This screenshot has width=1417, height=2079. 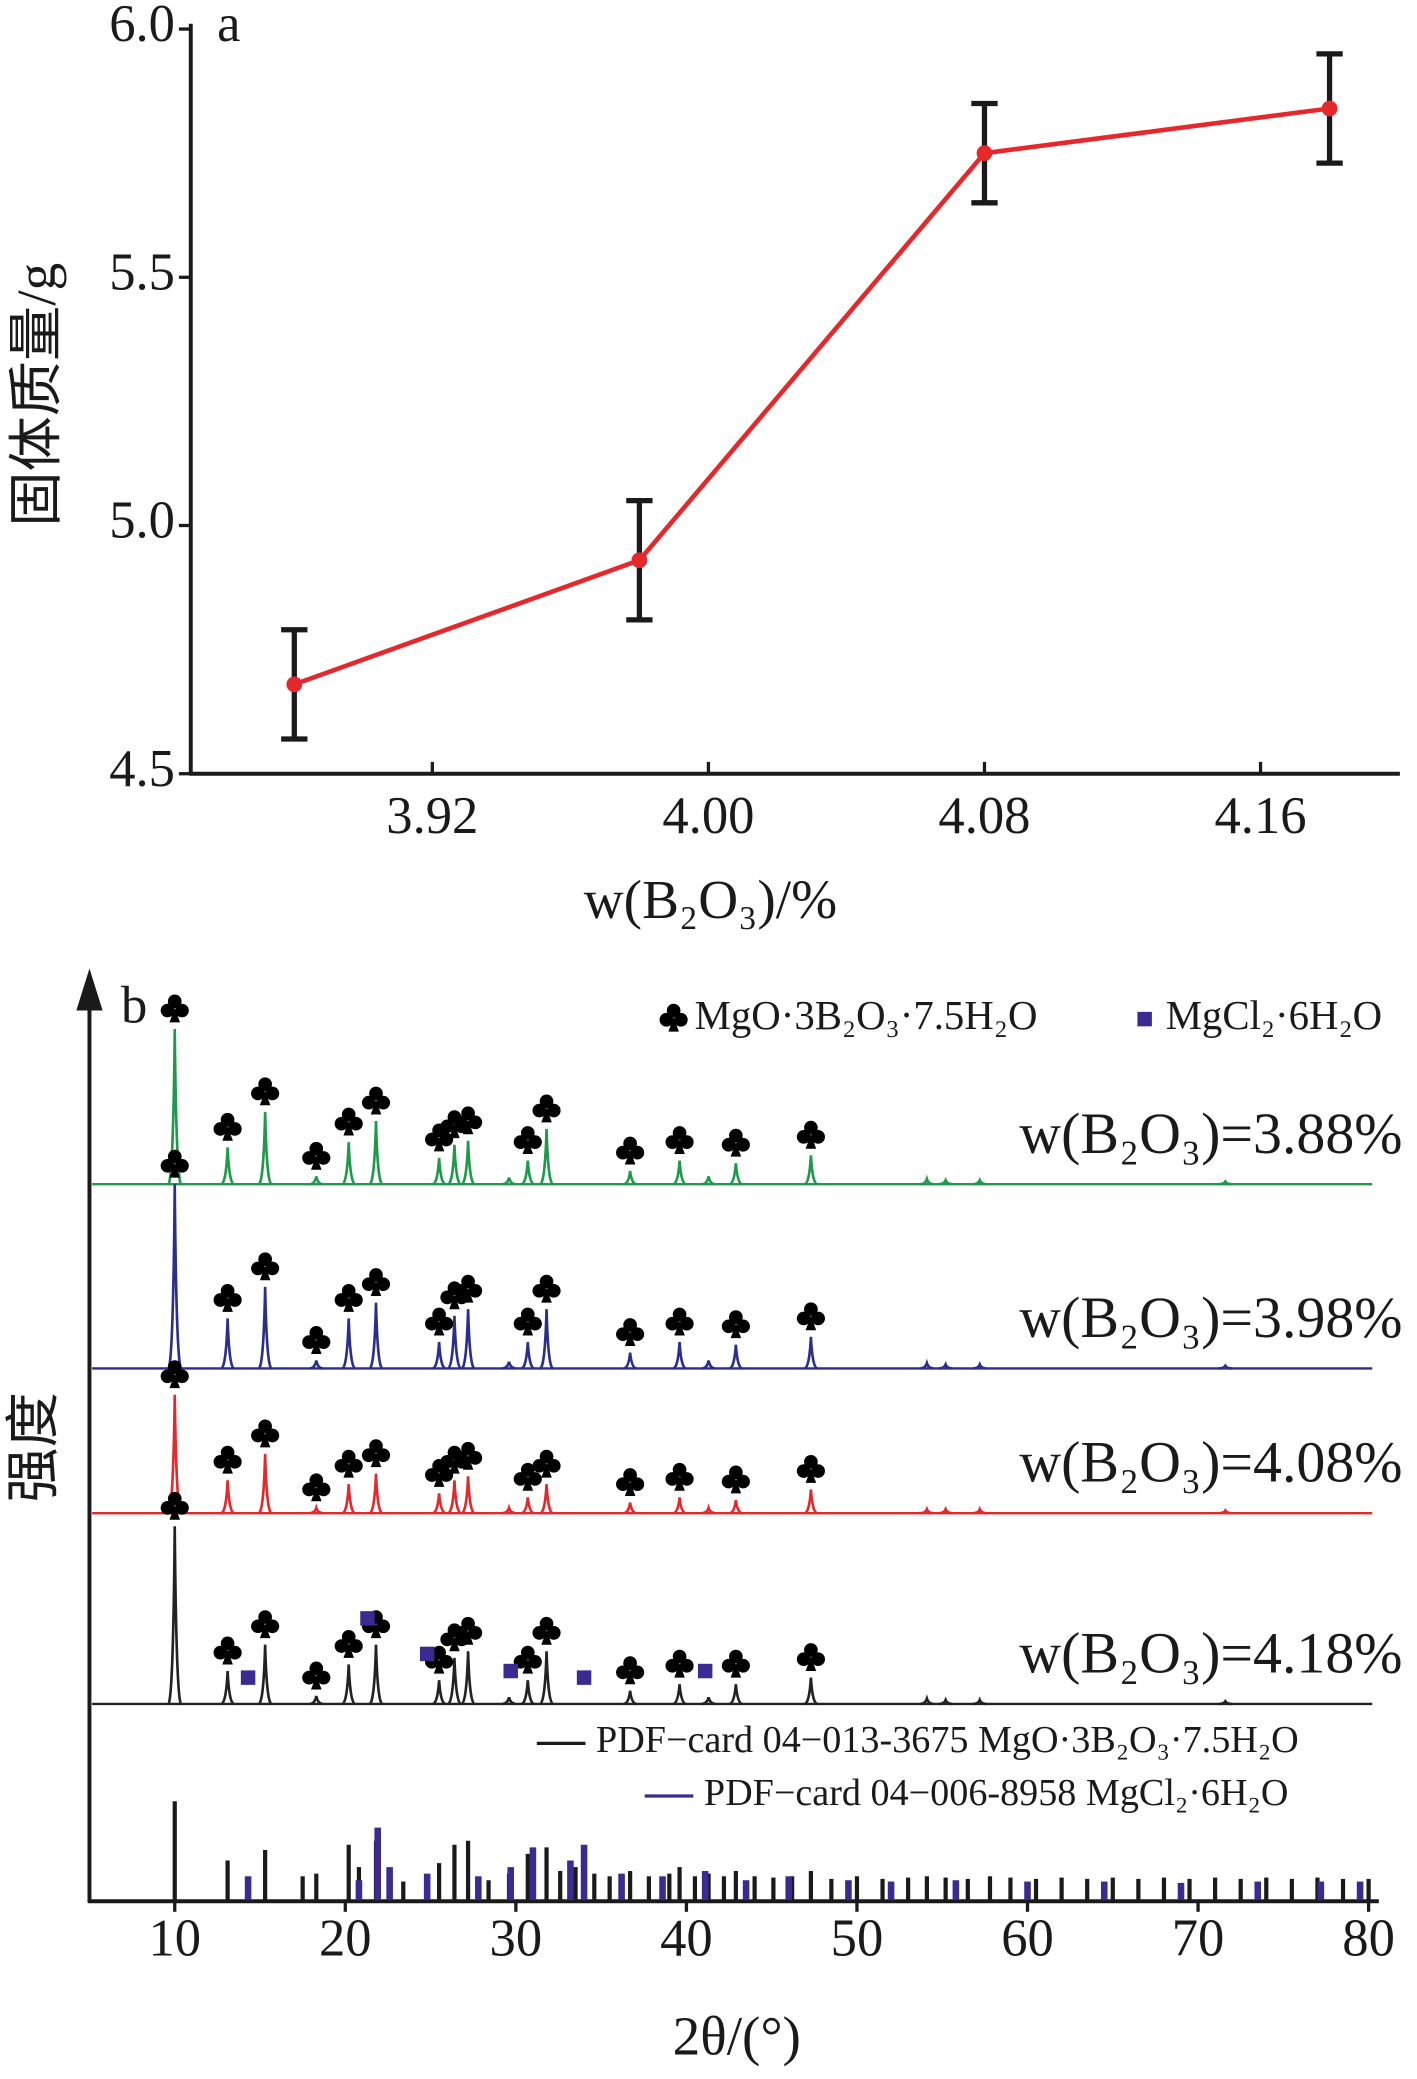 What do you see at coordinates (142, 769) in the screenshot?
I see `y-tick-label: 4.5` at bounding box center [142, 769].